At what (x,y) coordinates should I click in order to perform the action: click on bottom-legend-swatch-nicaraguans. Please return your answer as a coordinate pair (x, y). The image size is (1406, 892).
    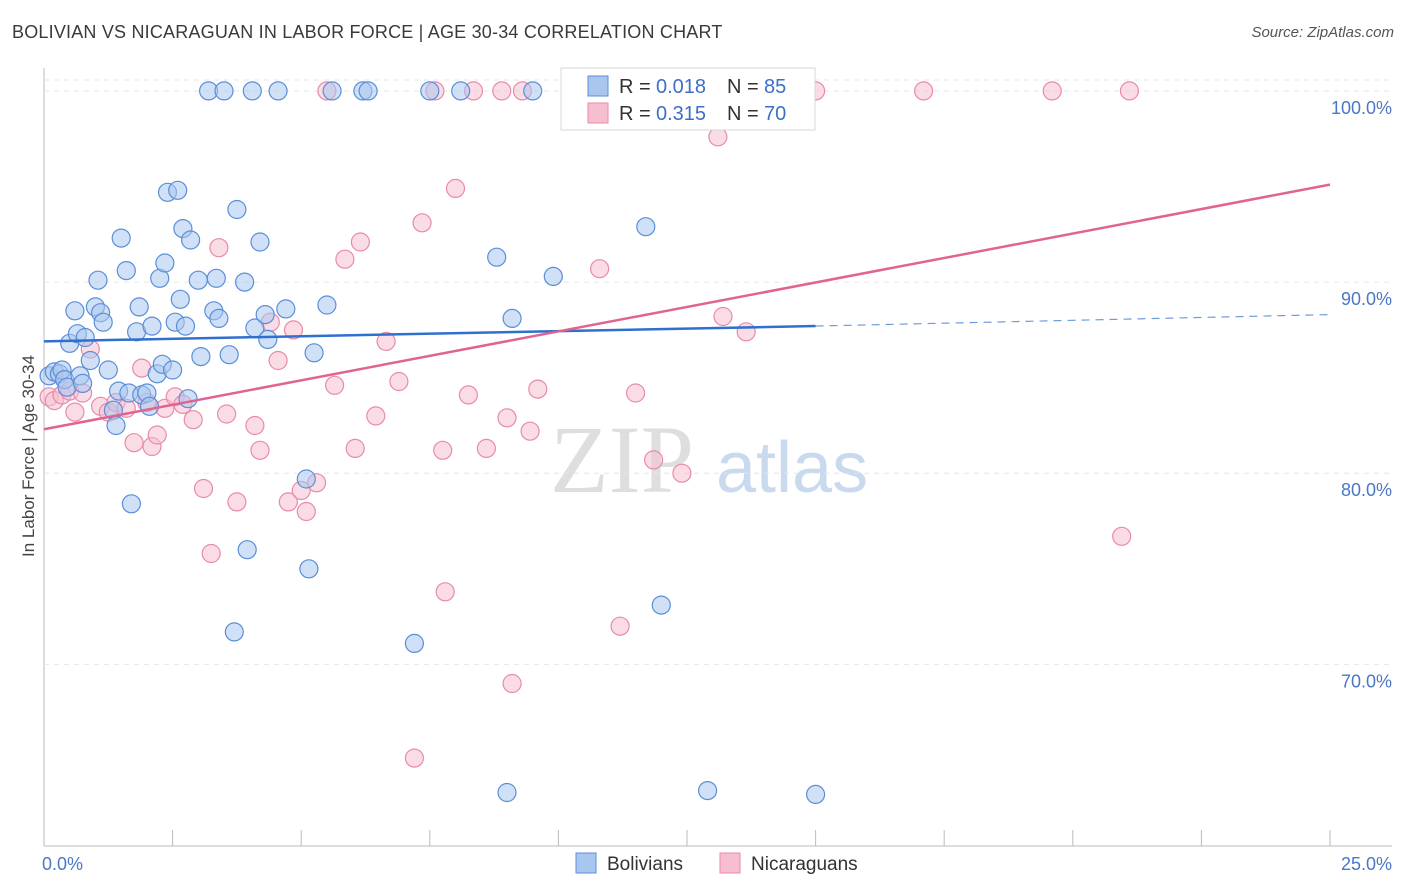
    Looking at the image, I should click on (730, 863).